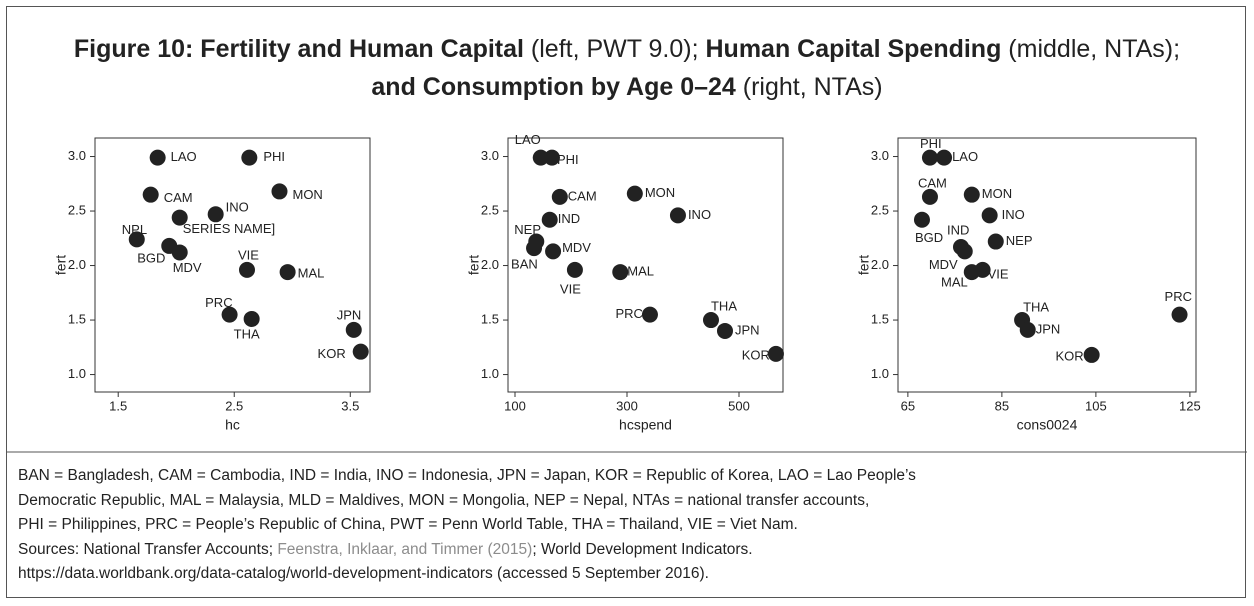  I want to click on x-tick-label: 125, so click(1190, 405).